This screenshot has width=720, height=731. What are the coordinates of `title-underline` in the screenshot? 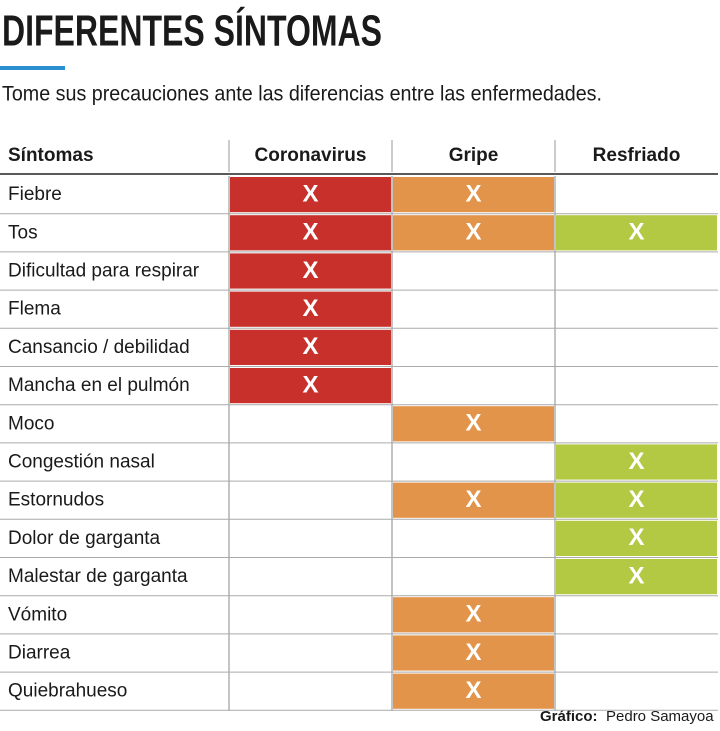 It's located at (32, 68).